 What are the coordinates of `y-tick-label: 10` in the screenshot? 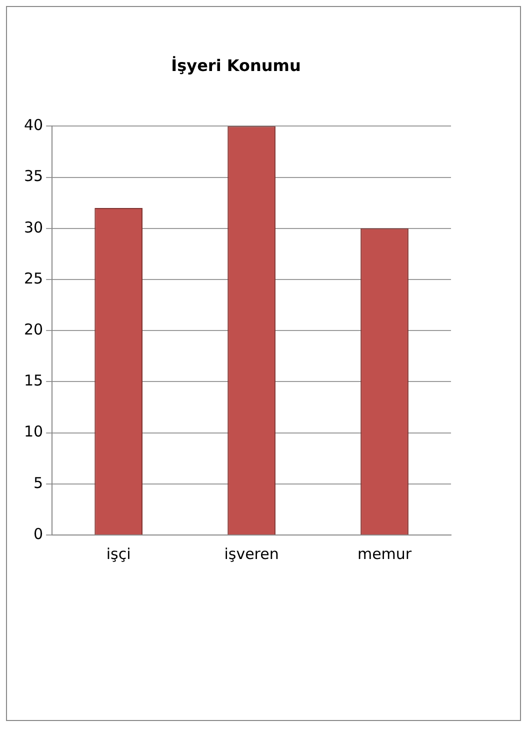 It's located at (34, 431).